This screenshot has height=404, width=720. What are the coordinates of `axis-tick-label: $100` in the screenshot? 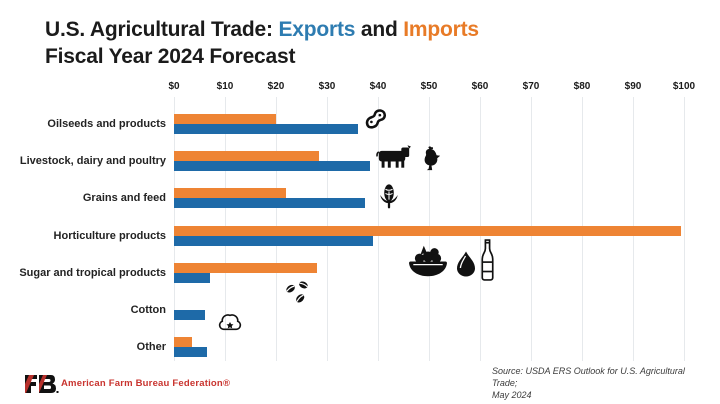 It's located at (684, 86).